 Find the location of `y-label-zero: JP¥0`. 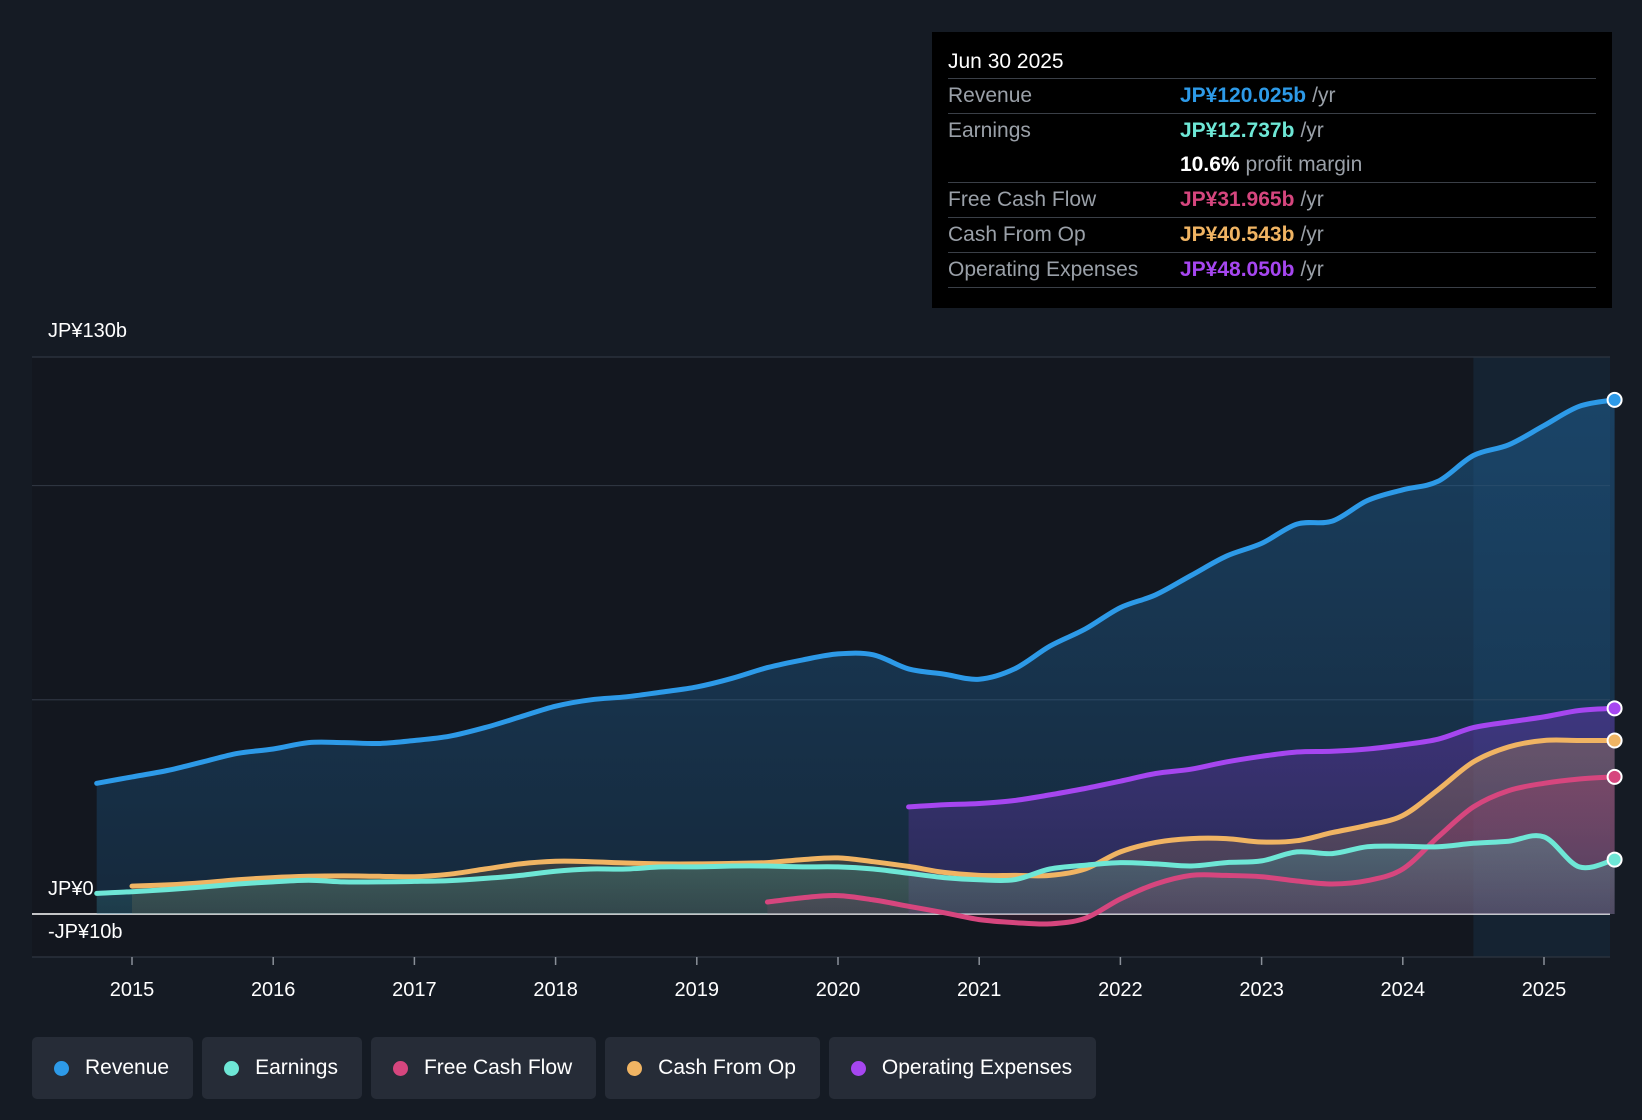

y-label-zero: JP¥0 is located at coordinates (71, 889).